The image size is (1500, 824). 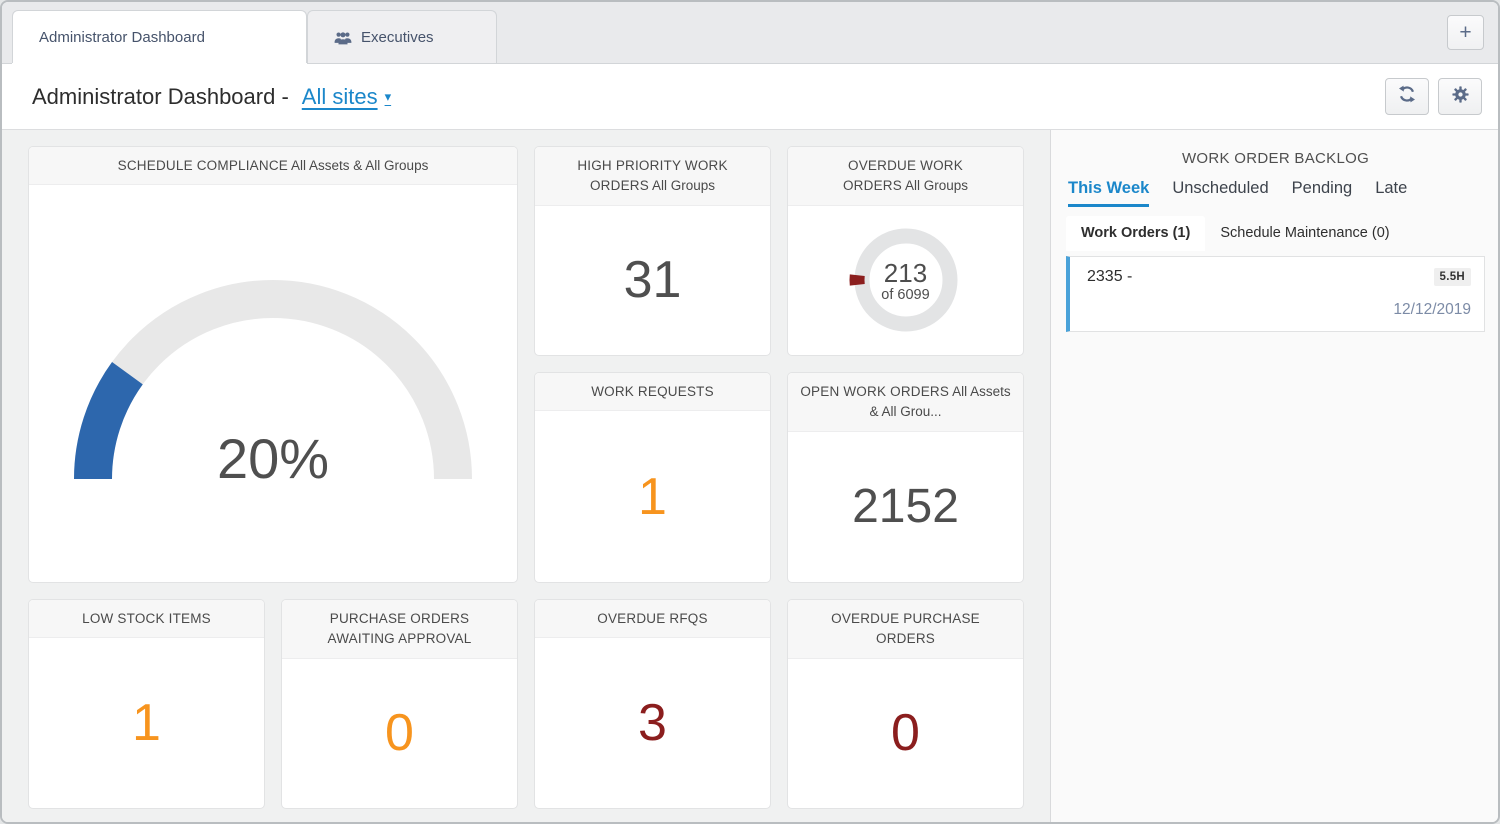 What do you see at coordinates (1275, 294) in the screenshot?
I see `work-order-list-item: 2335 - 5.5H 12/12/2019` at bounding box center [1275, 294].